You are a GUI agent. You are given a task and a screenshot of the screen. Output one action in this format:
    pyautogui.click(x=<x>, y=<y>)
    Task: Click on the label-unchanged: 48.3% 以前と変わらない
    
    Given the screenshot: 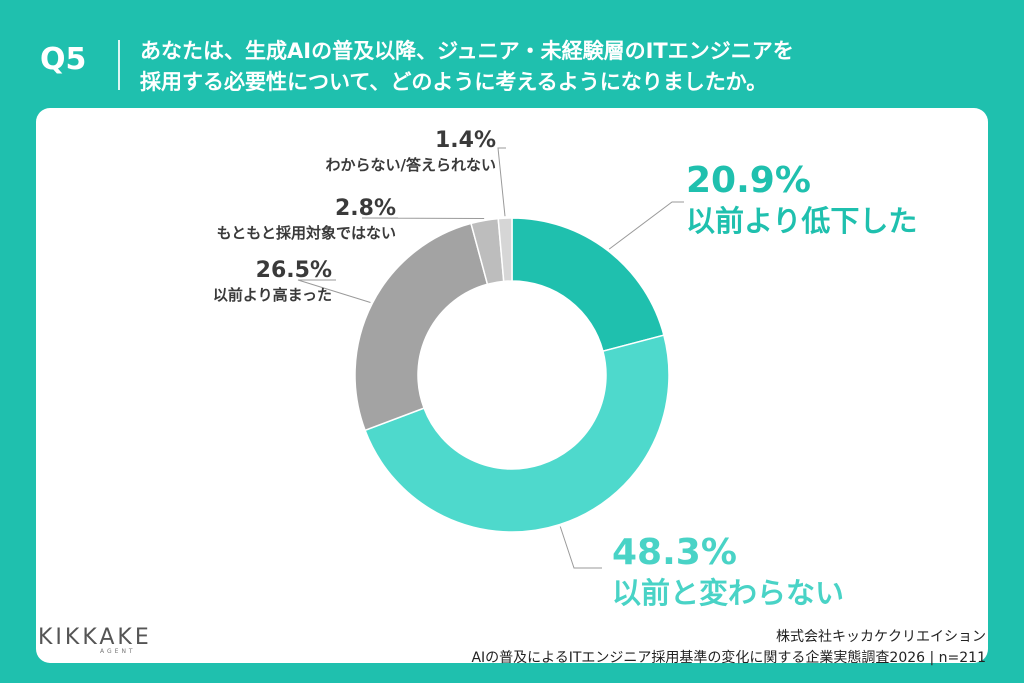 What is the action you would take?
    pyautogui.click(x=728, y=572)
    